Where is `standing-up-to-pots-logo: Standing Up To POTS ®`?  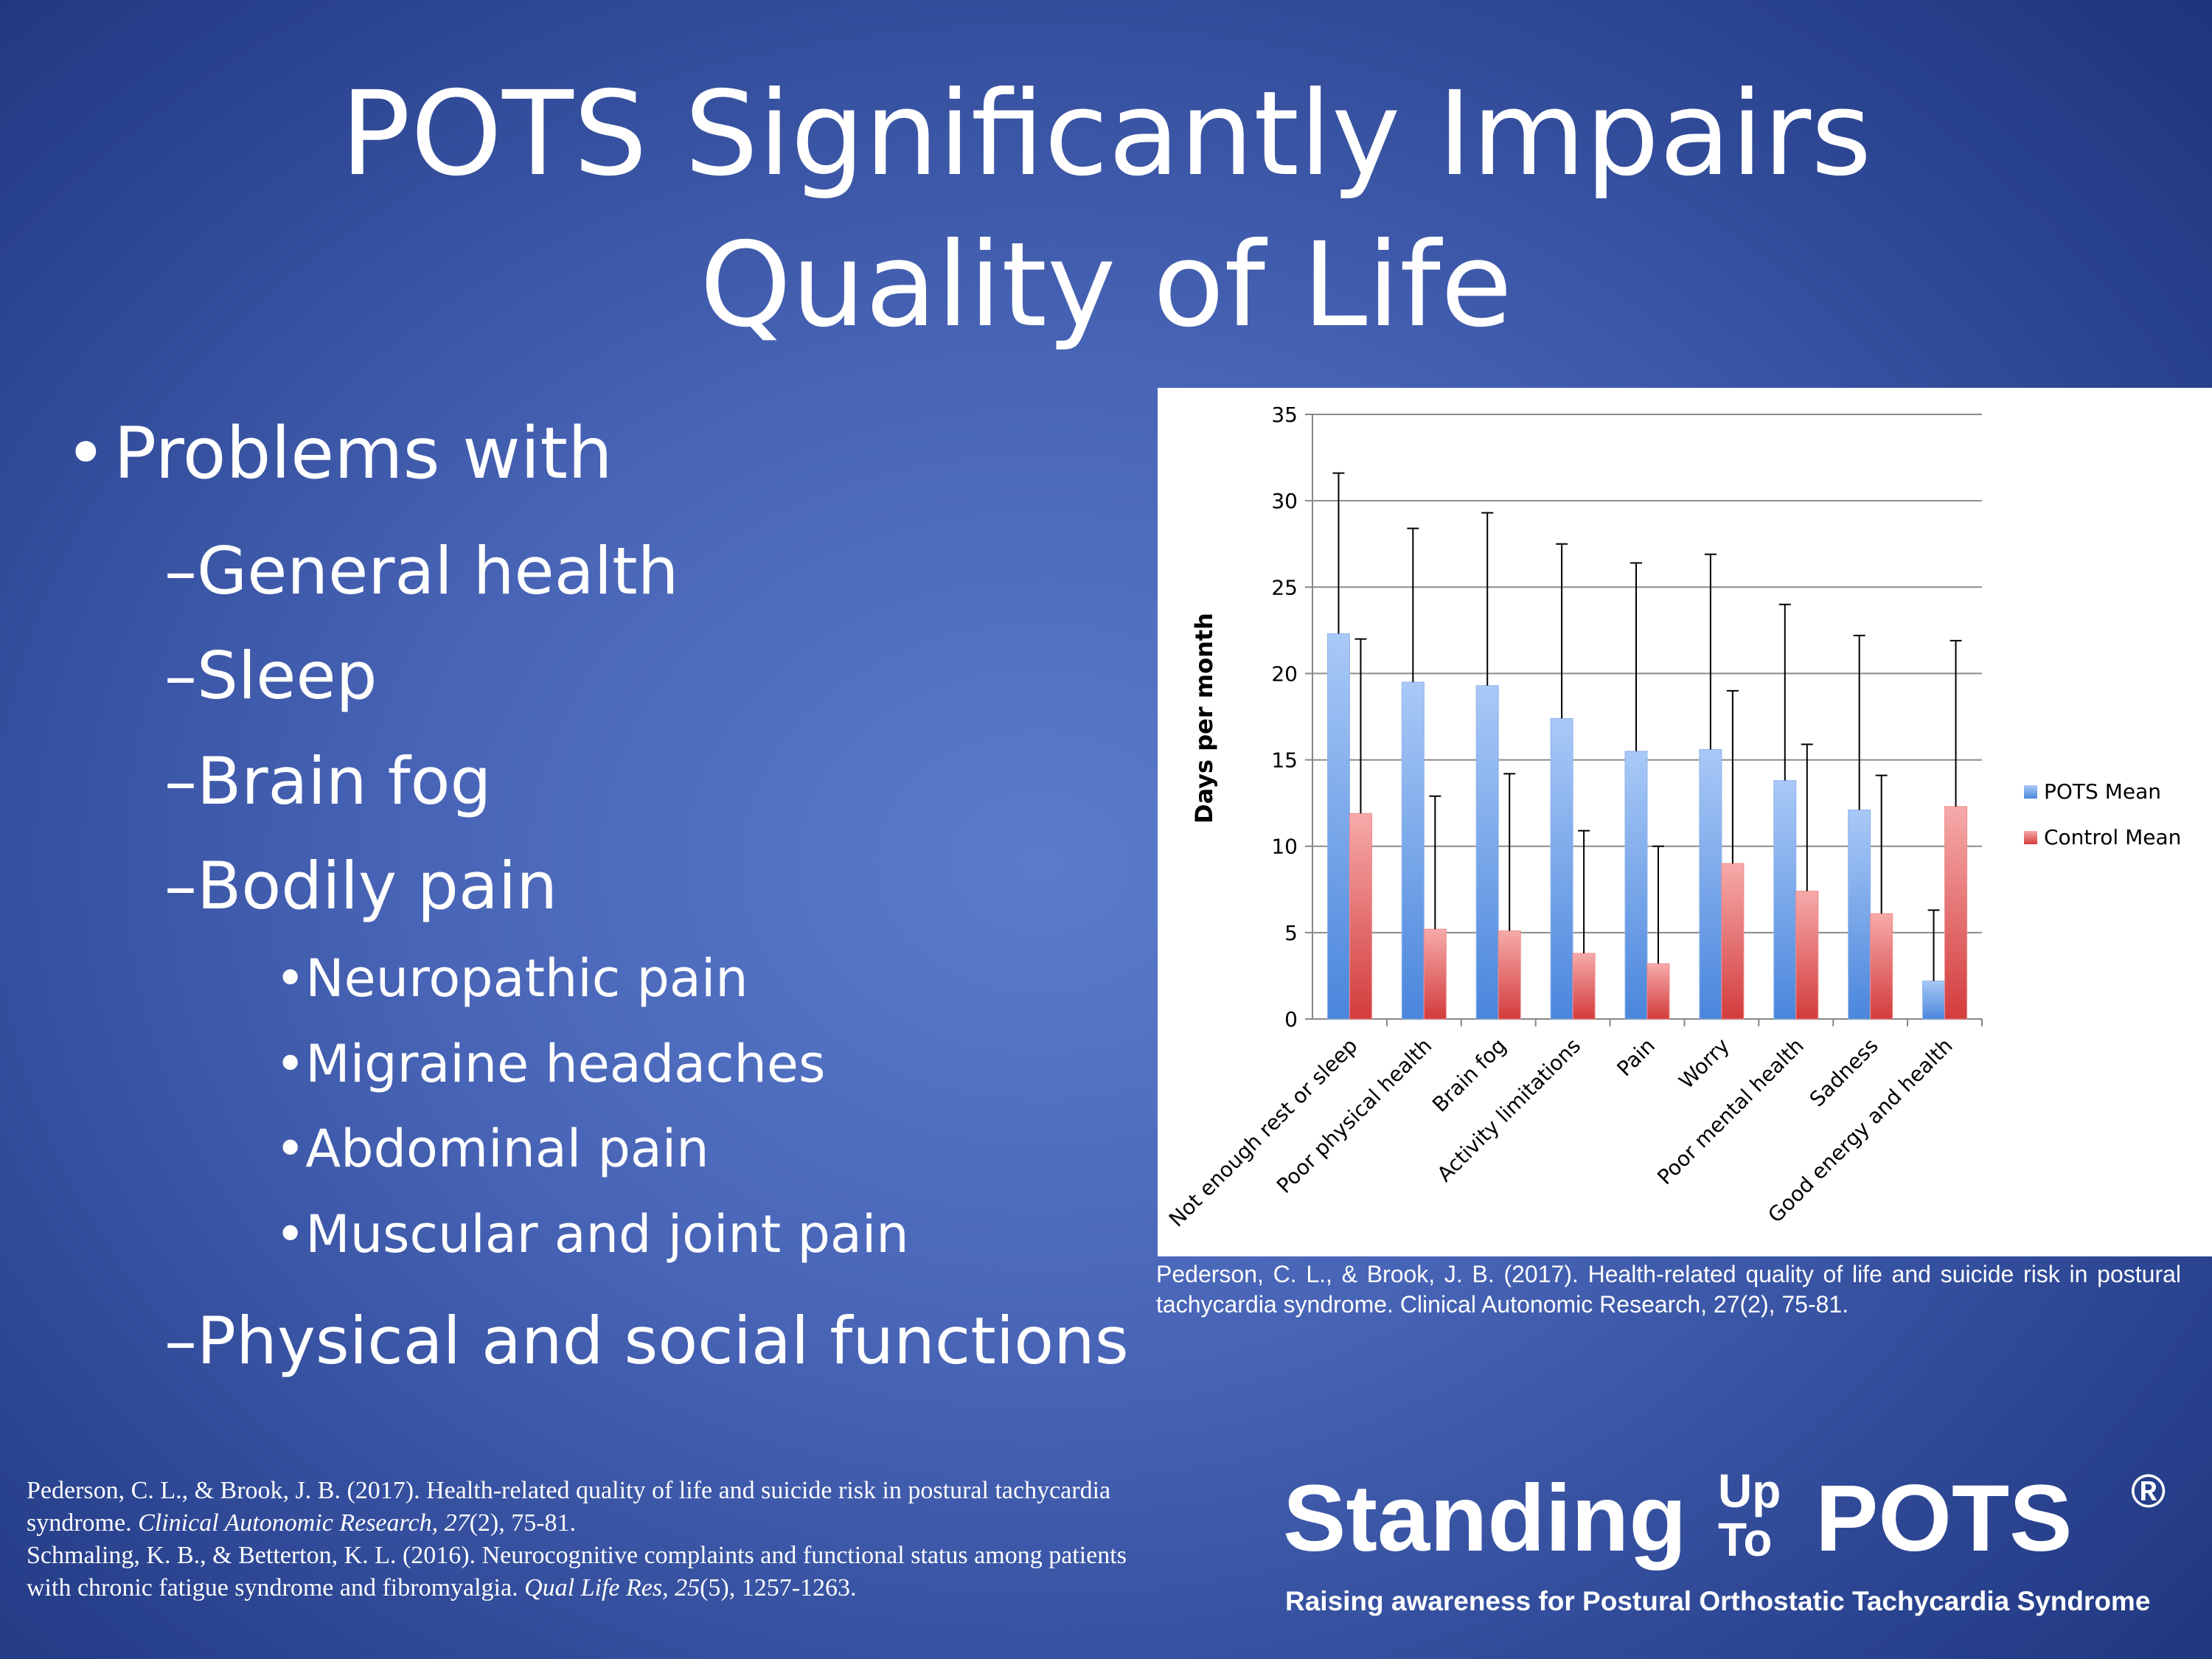 standing-up-to-pots-logo: Standing Up To POTS ® is located at coordinates (1736, 1552).